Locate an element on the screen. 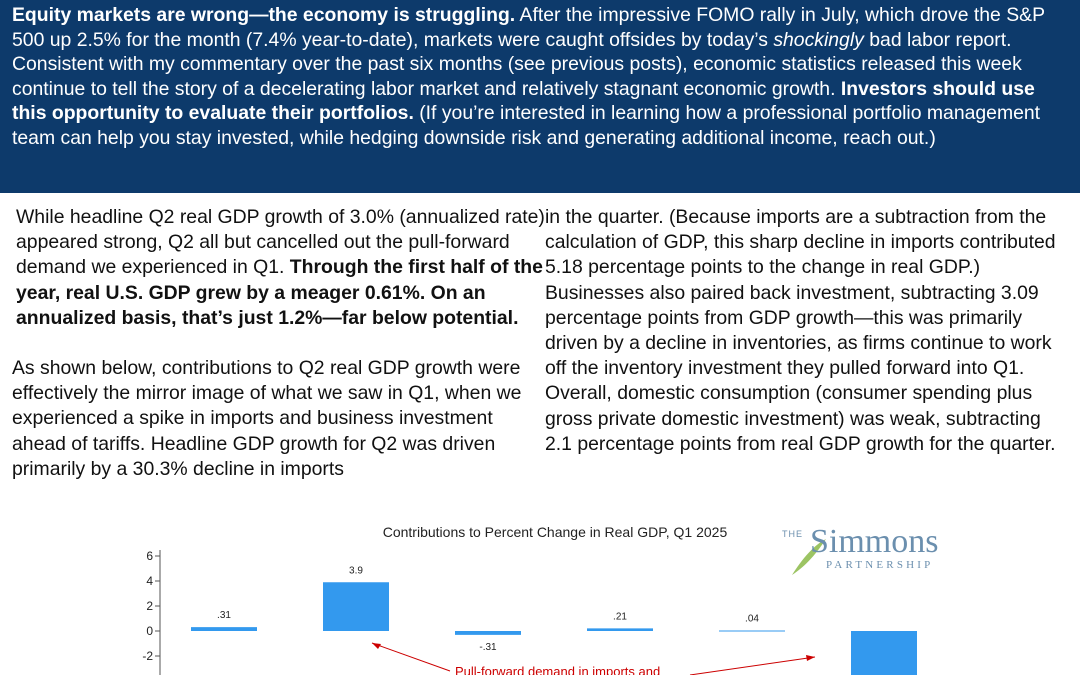  simmons-partnership-logo: THE Simmons PARTNERSHIP is located at coordinates (872, 549).